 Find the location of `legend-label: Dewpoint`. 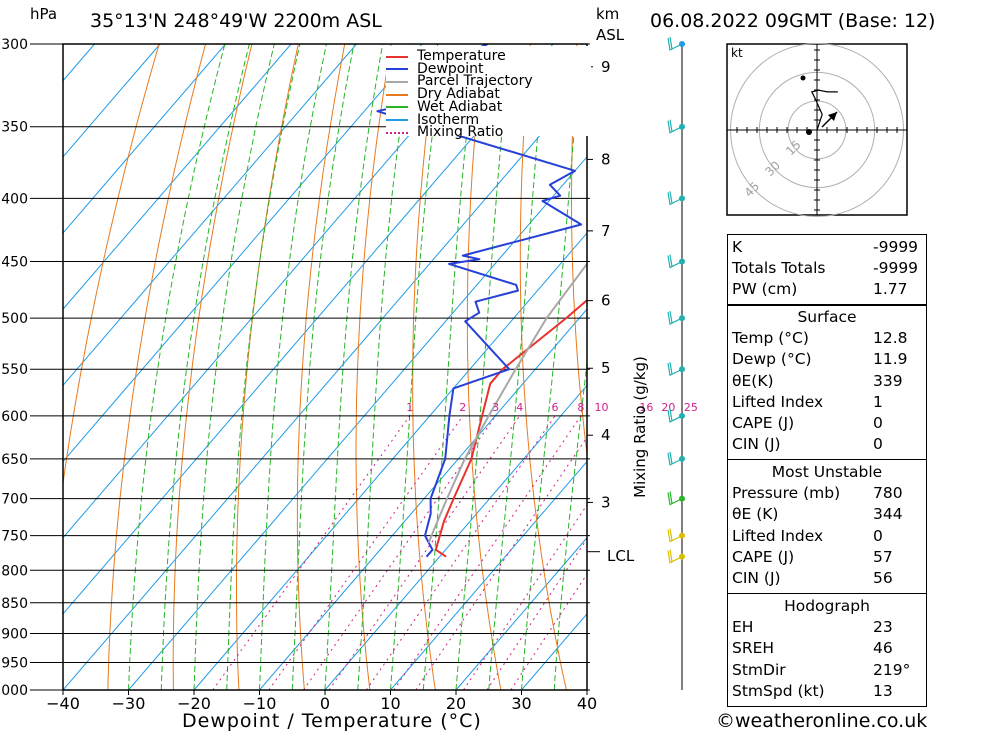

legend-label: Dewpoint is located at coordinates (450, 68).